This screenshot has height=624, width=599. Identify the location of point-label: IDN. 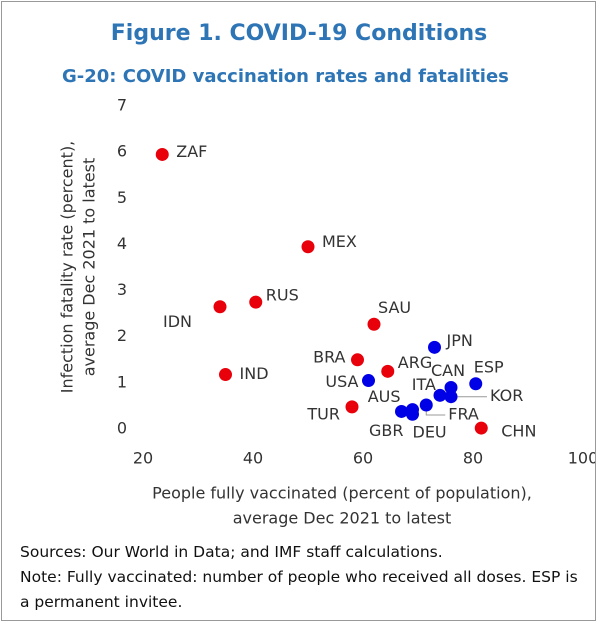
(177, 321).